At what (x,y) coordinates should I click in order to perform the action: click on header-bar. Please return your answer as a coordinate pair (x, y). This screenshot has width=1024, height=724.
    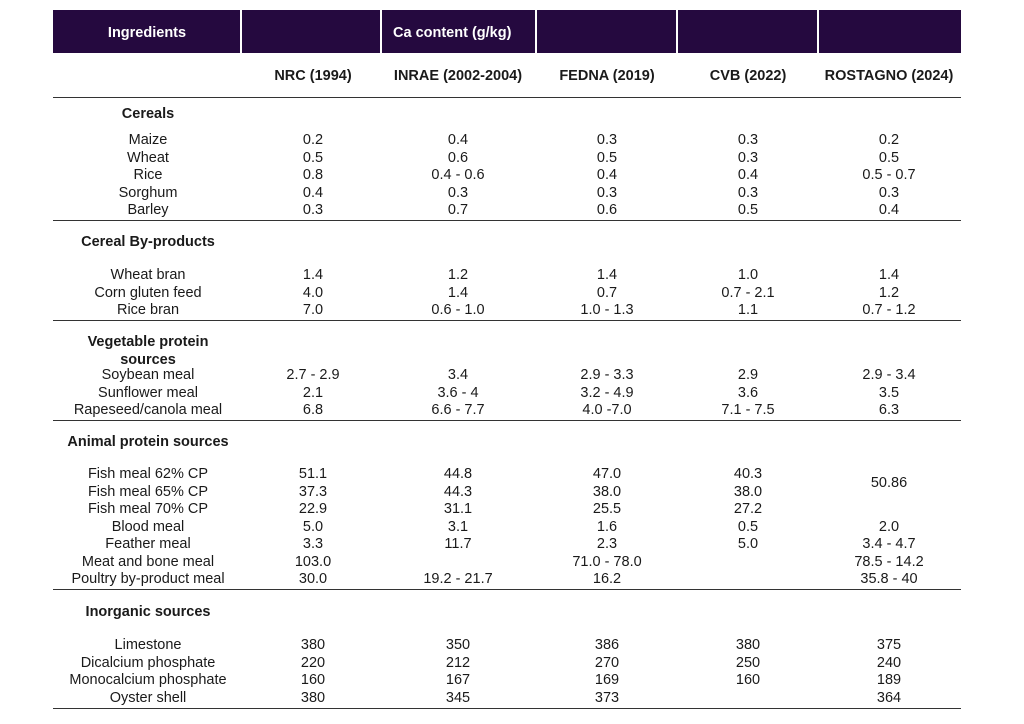
    Looking at the image, I should click on (507, 31).